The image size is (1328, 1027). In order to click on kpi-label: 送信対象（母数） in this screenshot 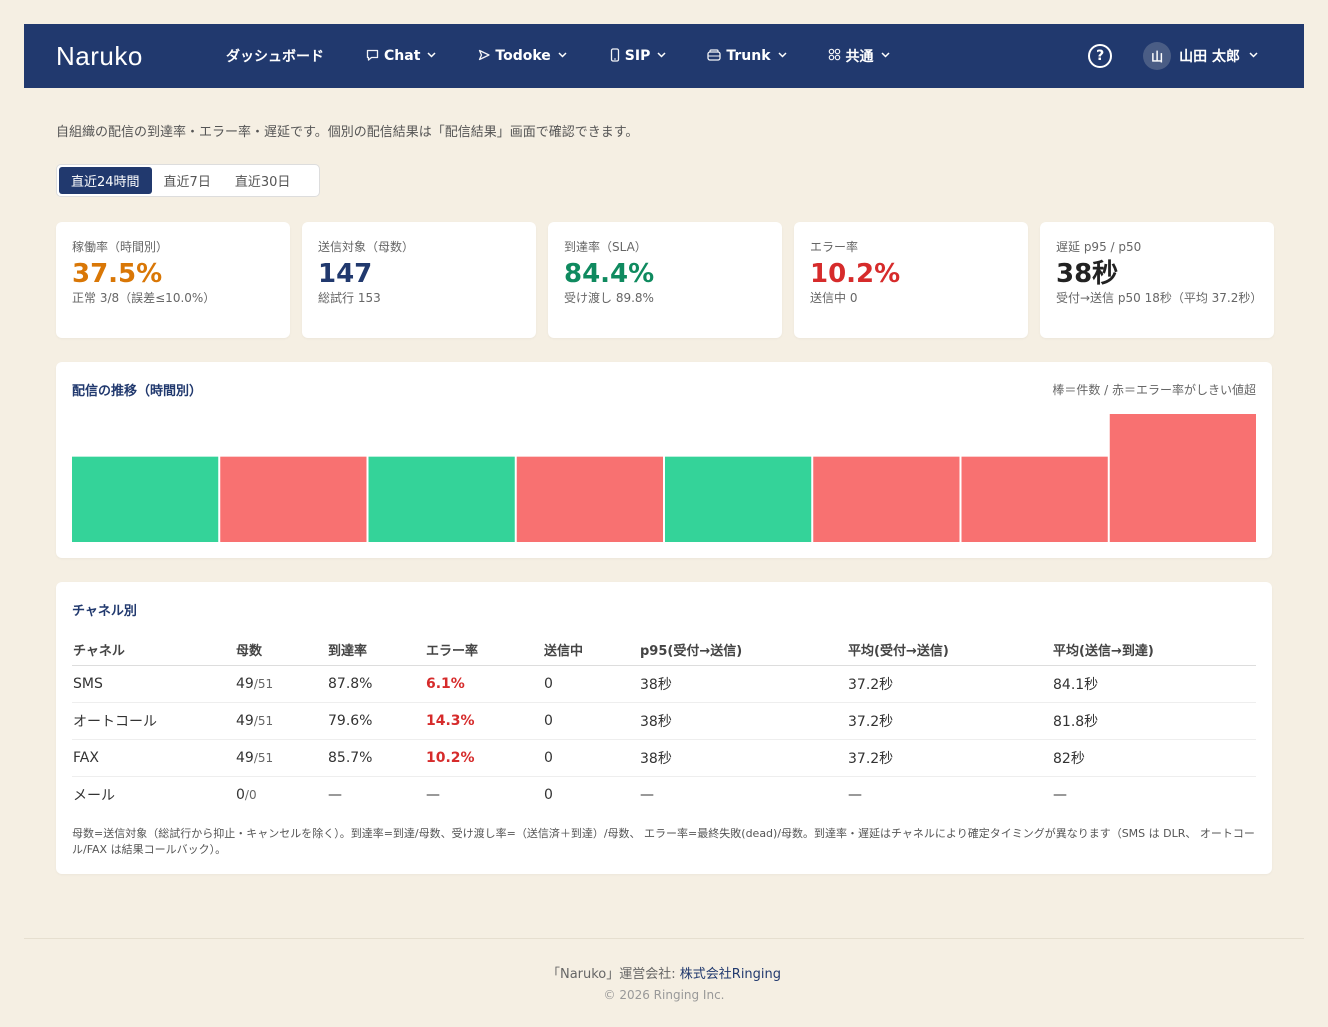, I will do `click(366, 247)`.